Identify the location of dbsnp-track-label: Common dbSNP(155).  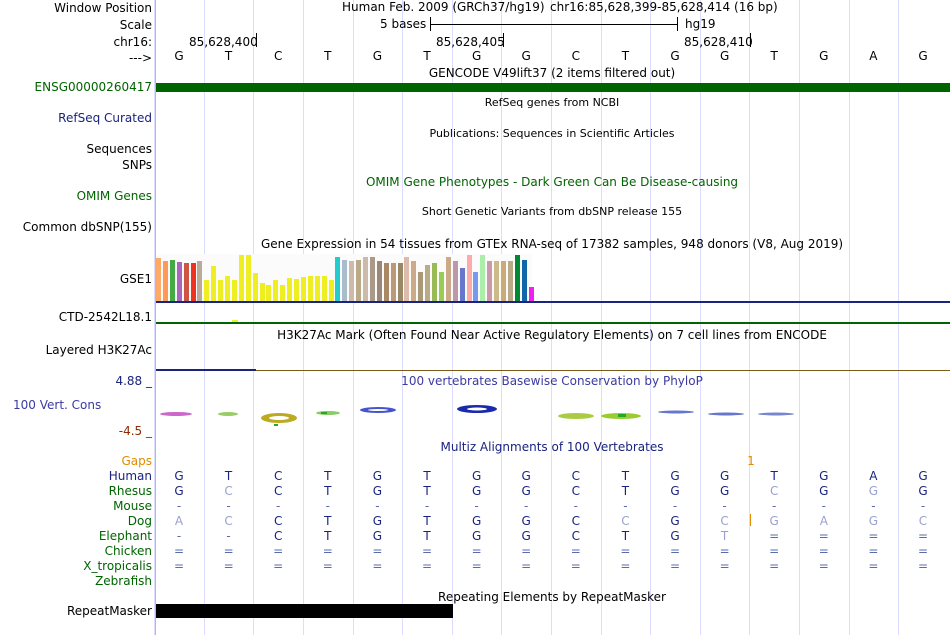
(87, 227).